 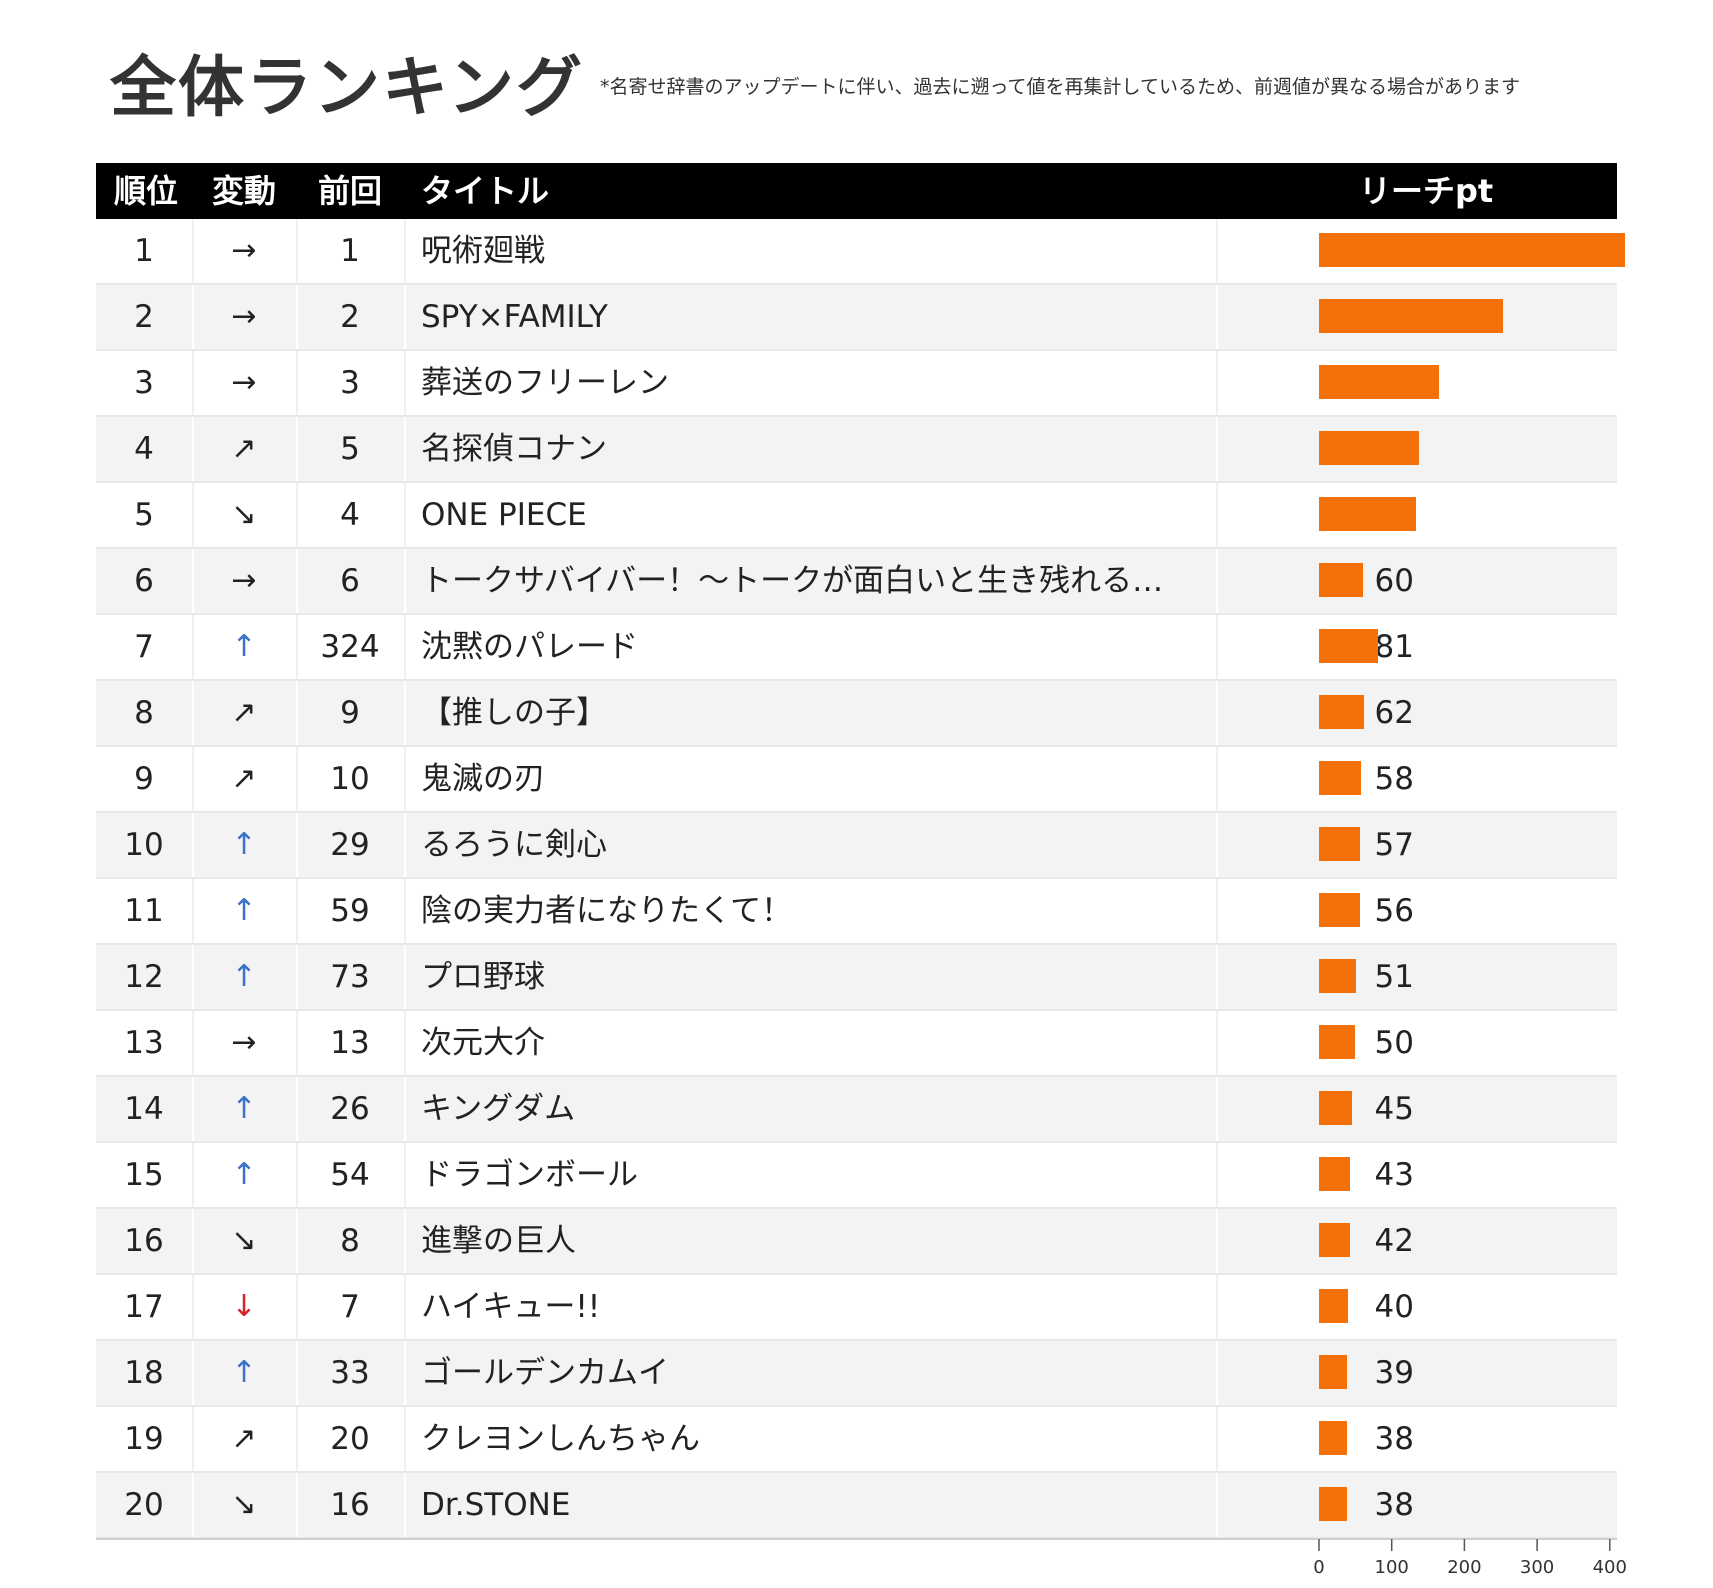 I want to click on previous-rank-cell: 9, so click(x=350, y=713).